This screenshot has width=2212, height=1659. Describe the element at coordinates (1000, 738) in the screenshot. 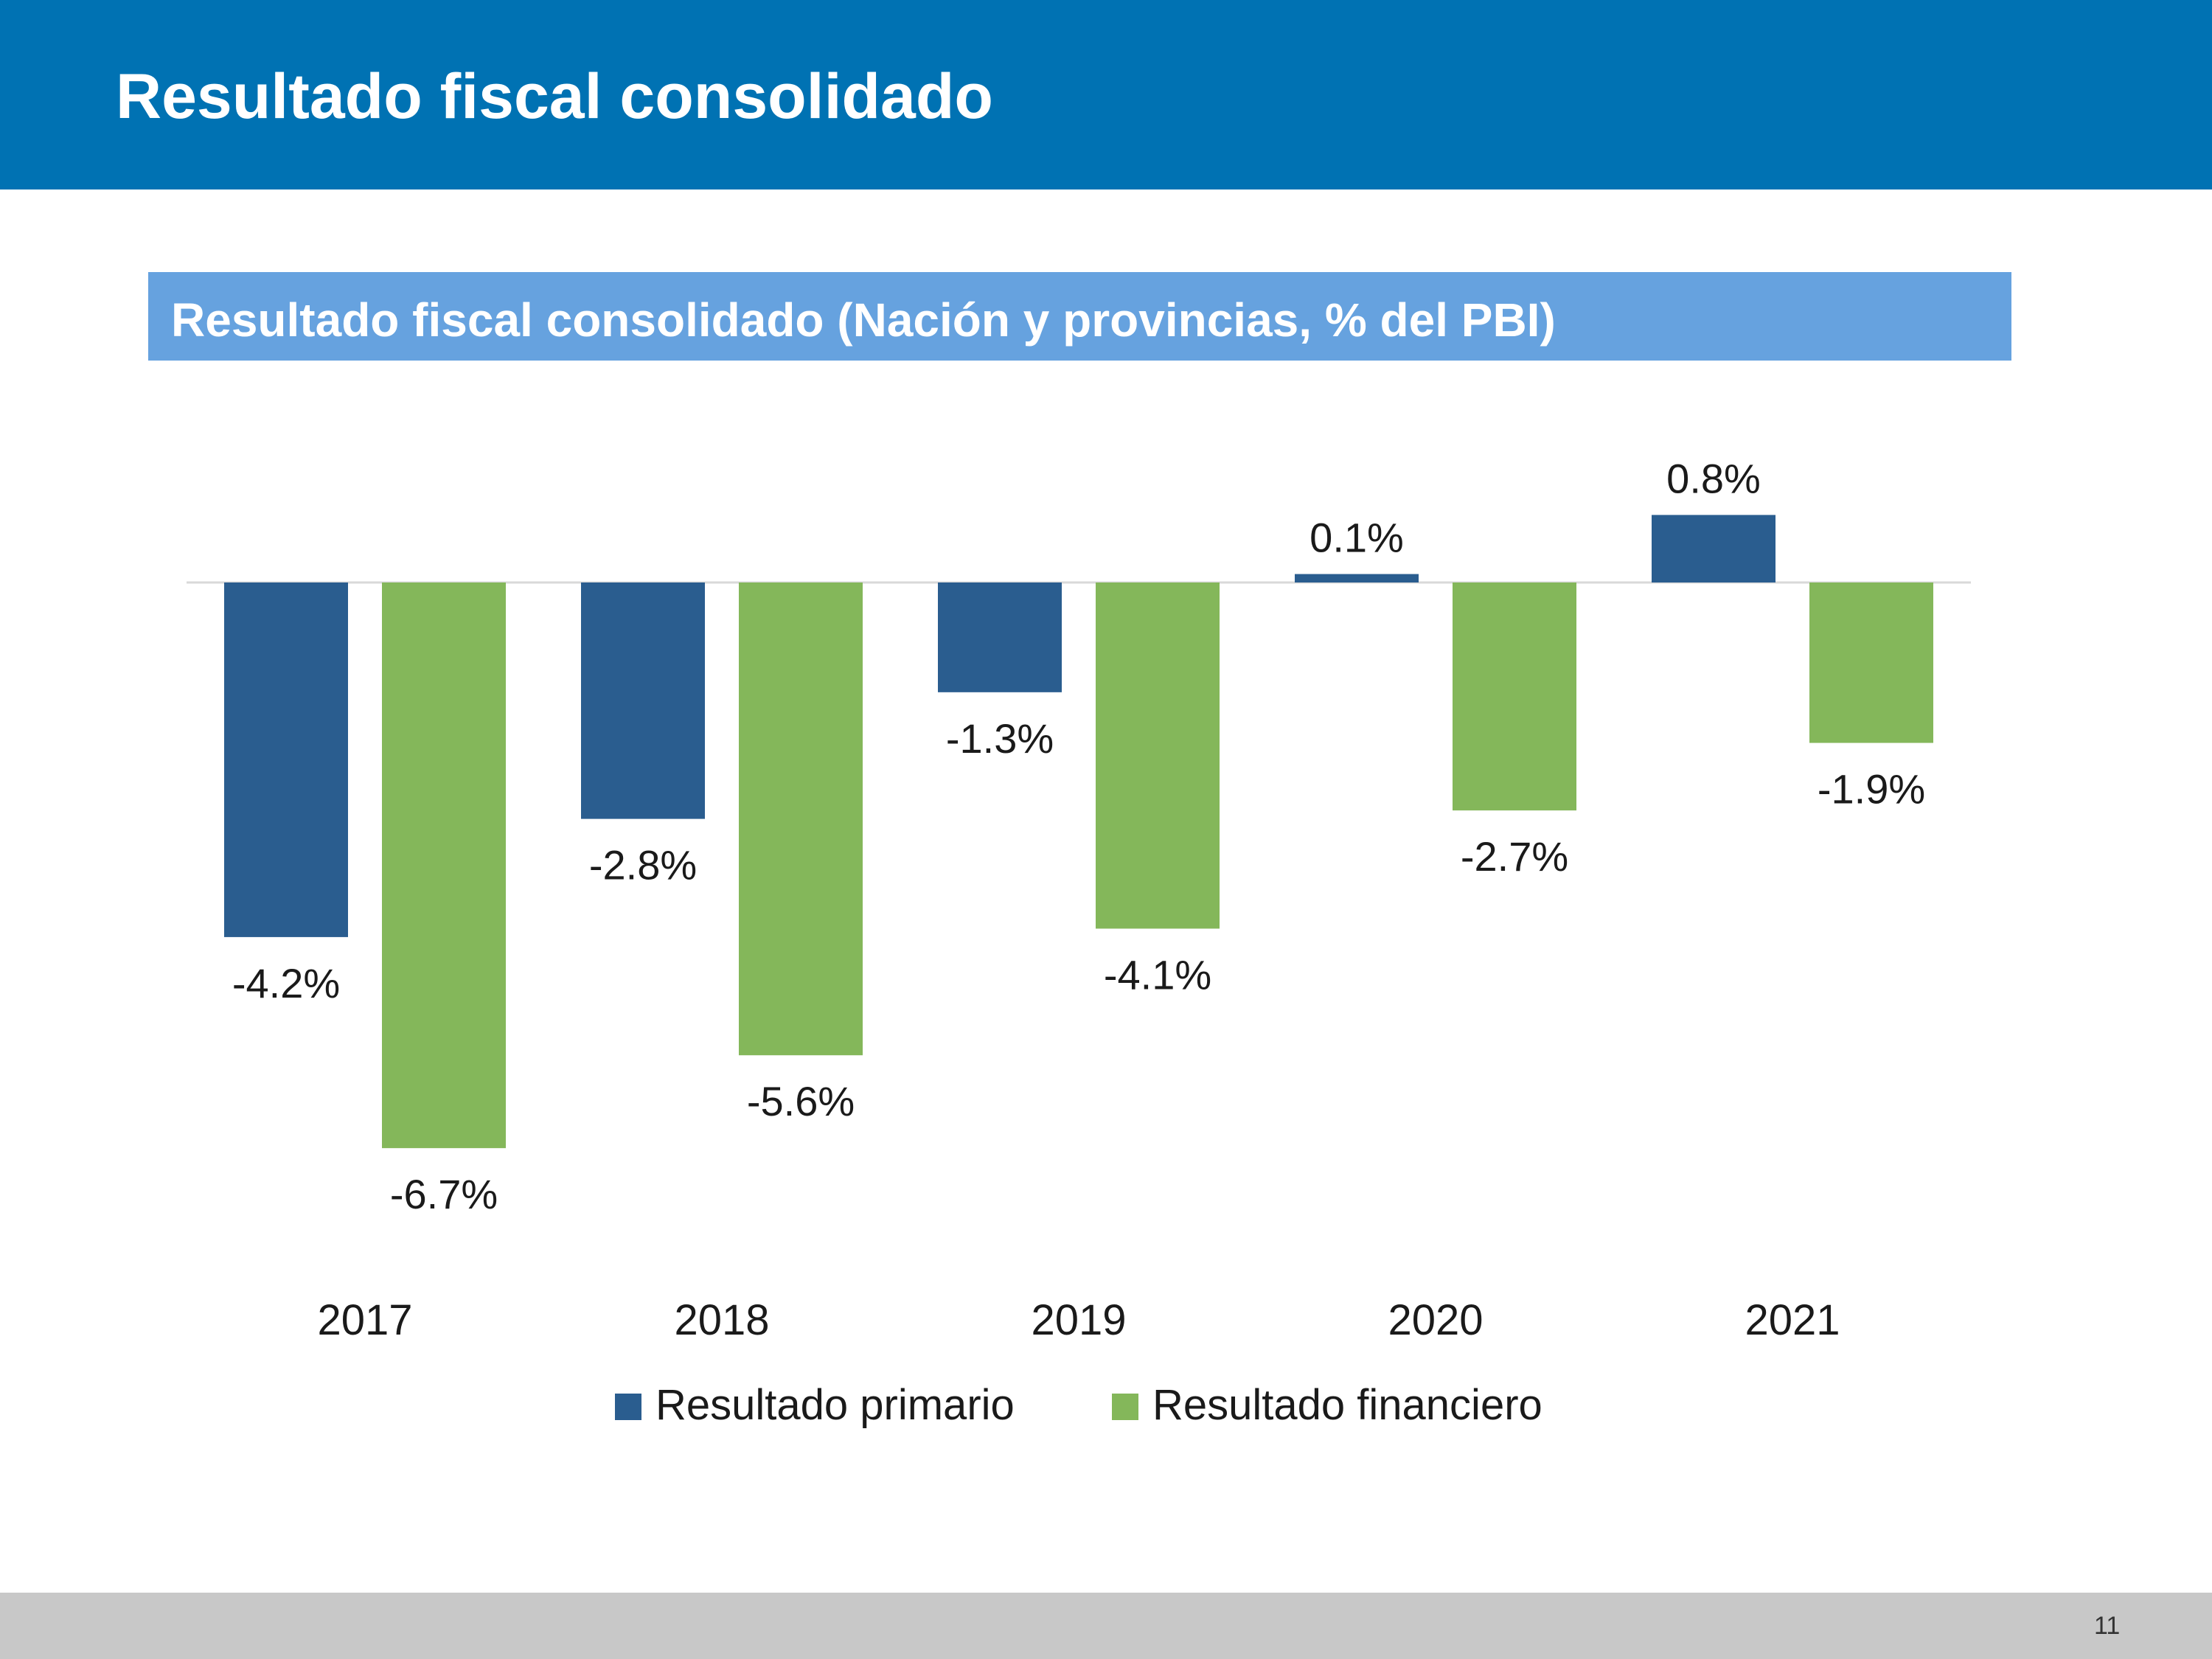

I see `data-label-primario-2019: -1.3%` at that location.